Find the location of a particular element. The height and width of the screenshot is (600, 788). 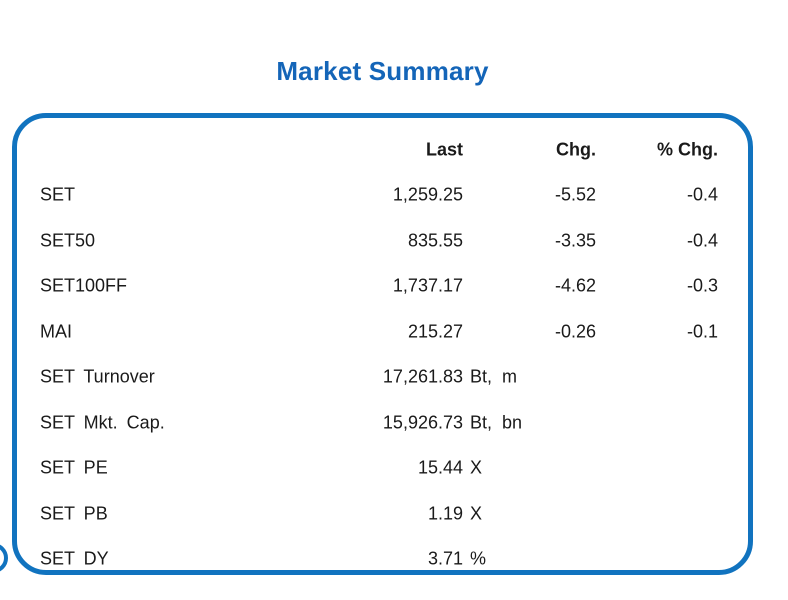

last-value: 15.44 is located at coordinates (440, 467).